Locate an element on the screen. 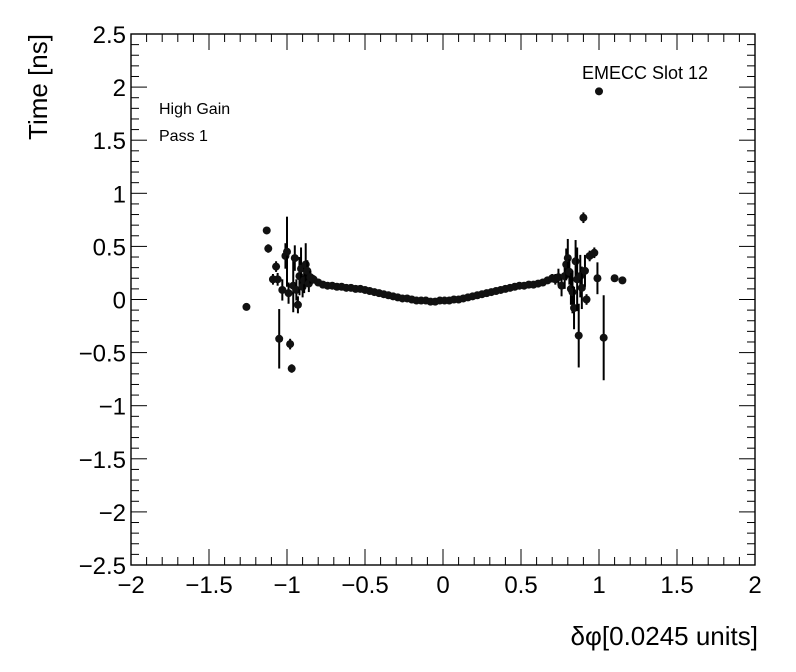  y-tick-label: −2 is located at coordinates (112, 513).